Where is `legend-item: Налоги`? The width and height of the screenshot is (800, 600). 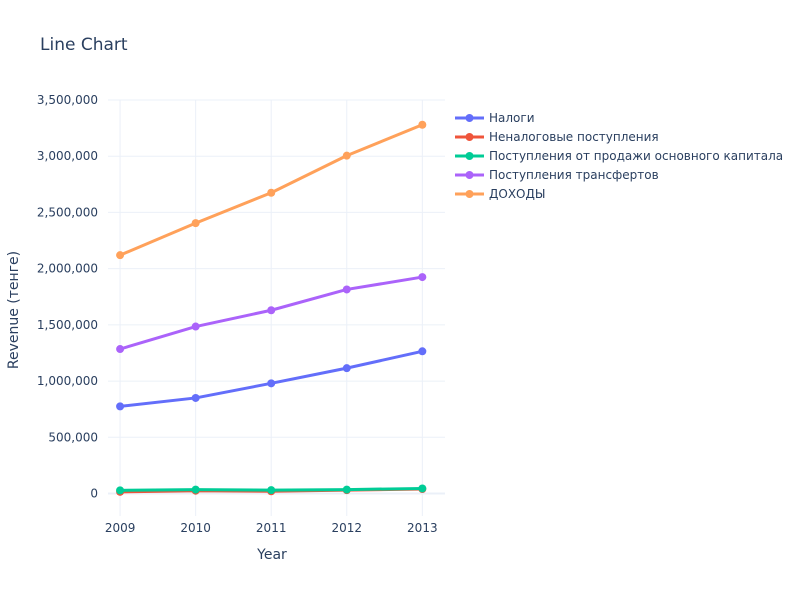 legend-item: Налоги is located at coordinates (495, 118).